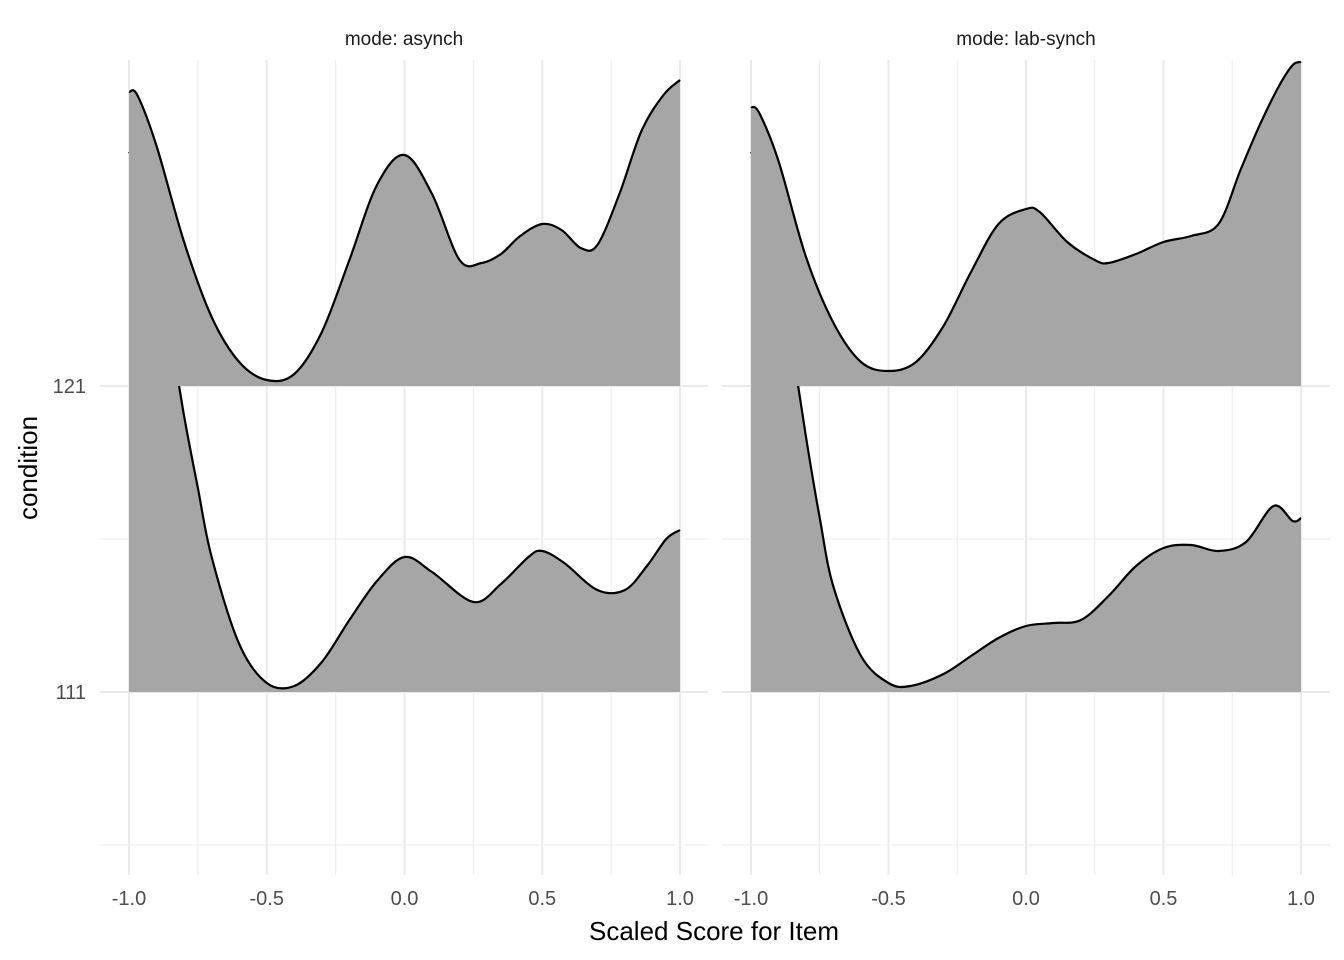 This screenshot has height=960, width=1344. I want to click on y-tick-label: 111, so click(71, 693).